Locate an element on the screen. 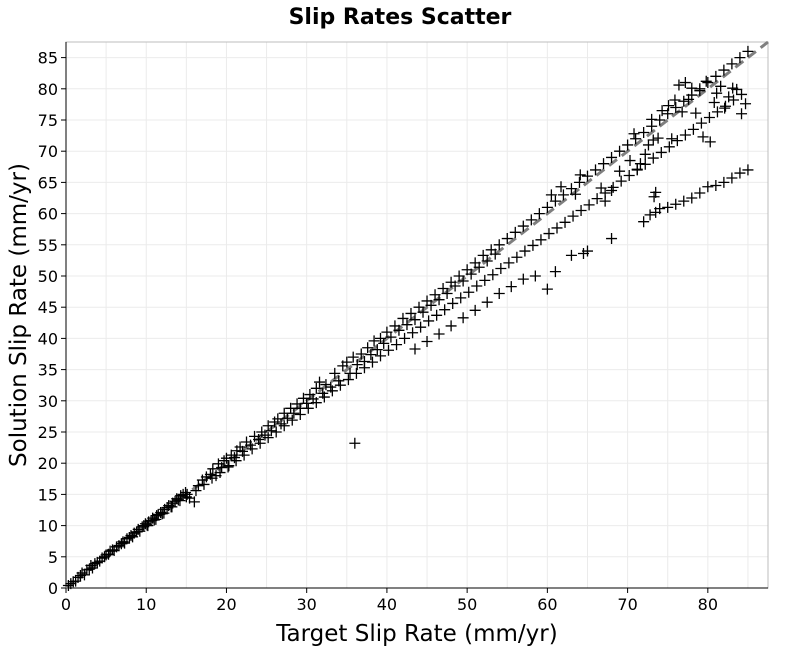  y-axis-label: Solution Slip Rate (mm/yr) is located at coordinates (19, 315).